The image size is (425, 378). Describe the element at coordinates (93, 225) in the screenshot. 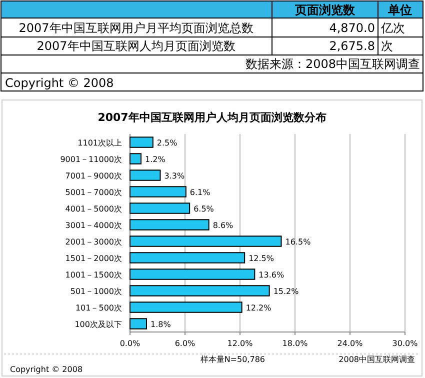

I see `y-tick-label: 3001－4000次` at that location.